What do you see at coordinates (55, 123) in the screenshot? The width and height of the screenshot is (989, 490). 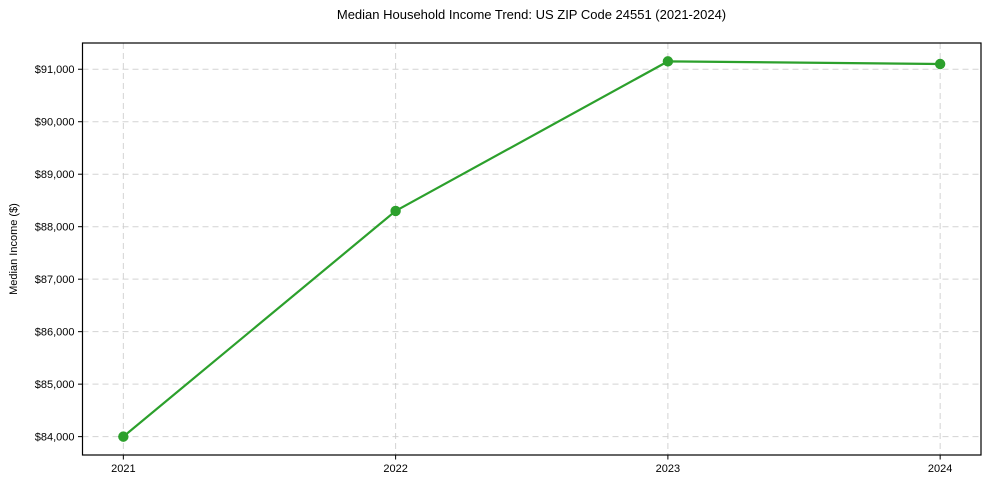 I see `y-tick-label: $90,000` at bounding box center [55, 123].